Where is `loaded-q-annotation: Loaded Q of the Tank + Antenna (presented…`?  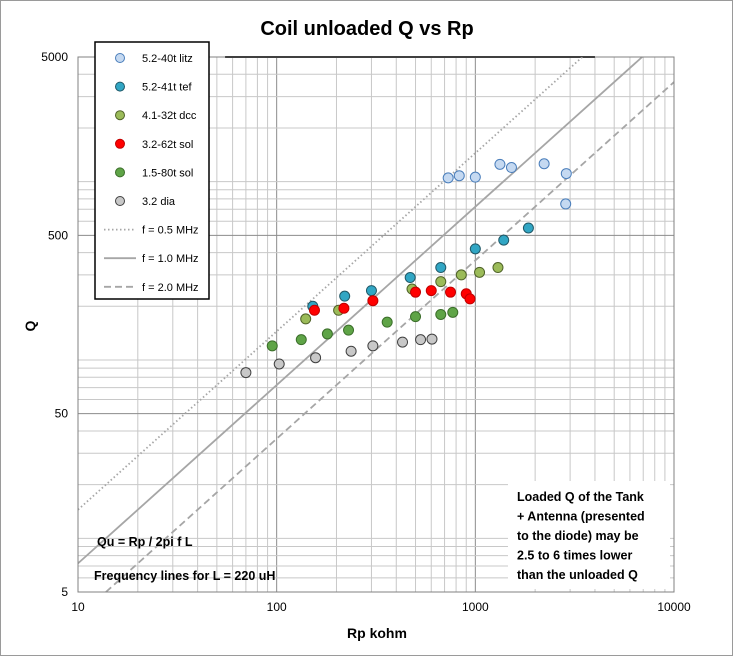 loaded-q-annotation: Loaded Q of the Tank + Antenna (presented… is located at coordinates (589, 535).